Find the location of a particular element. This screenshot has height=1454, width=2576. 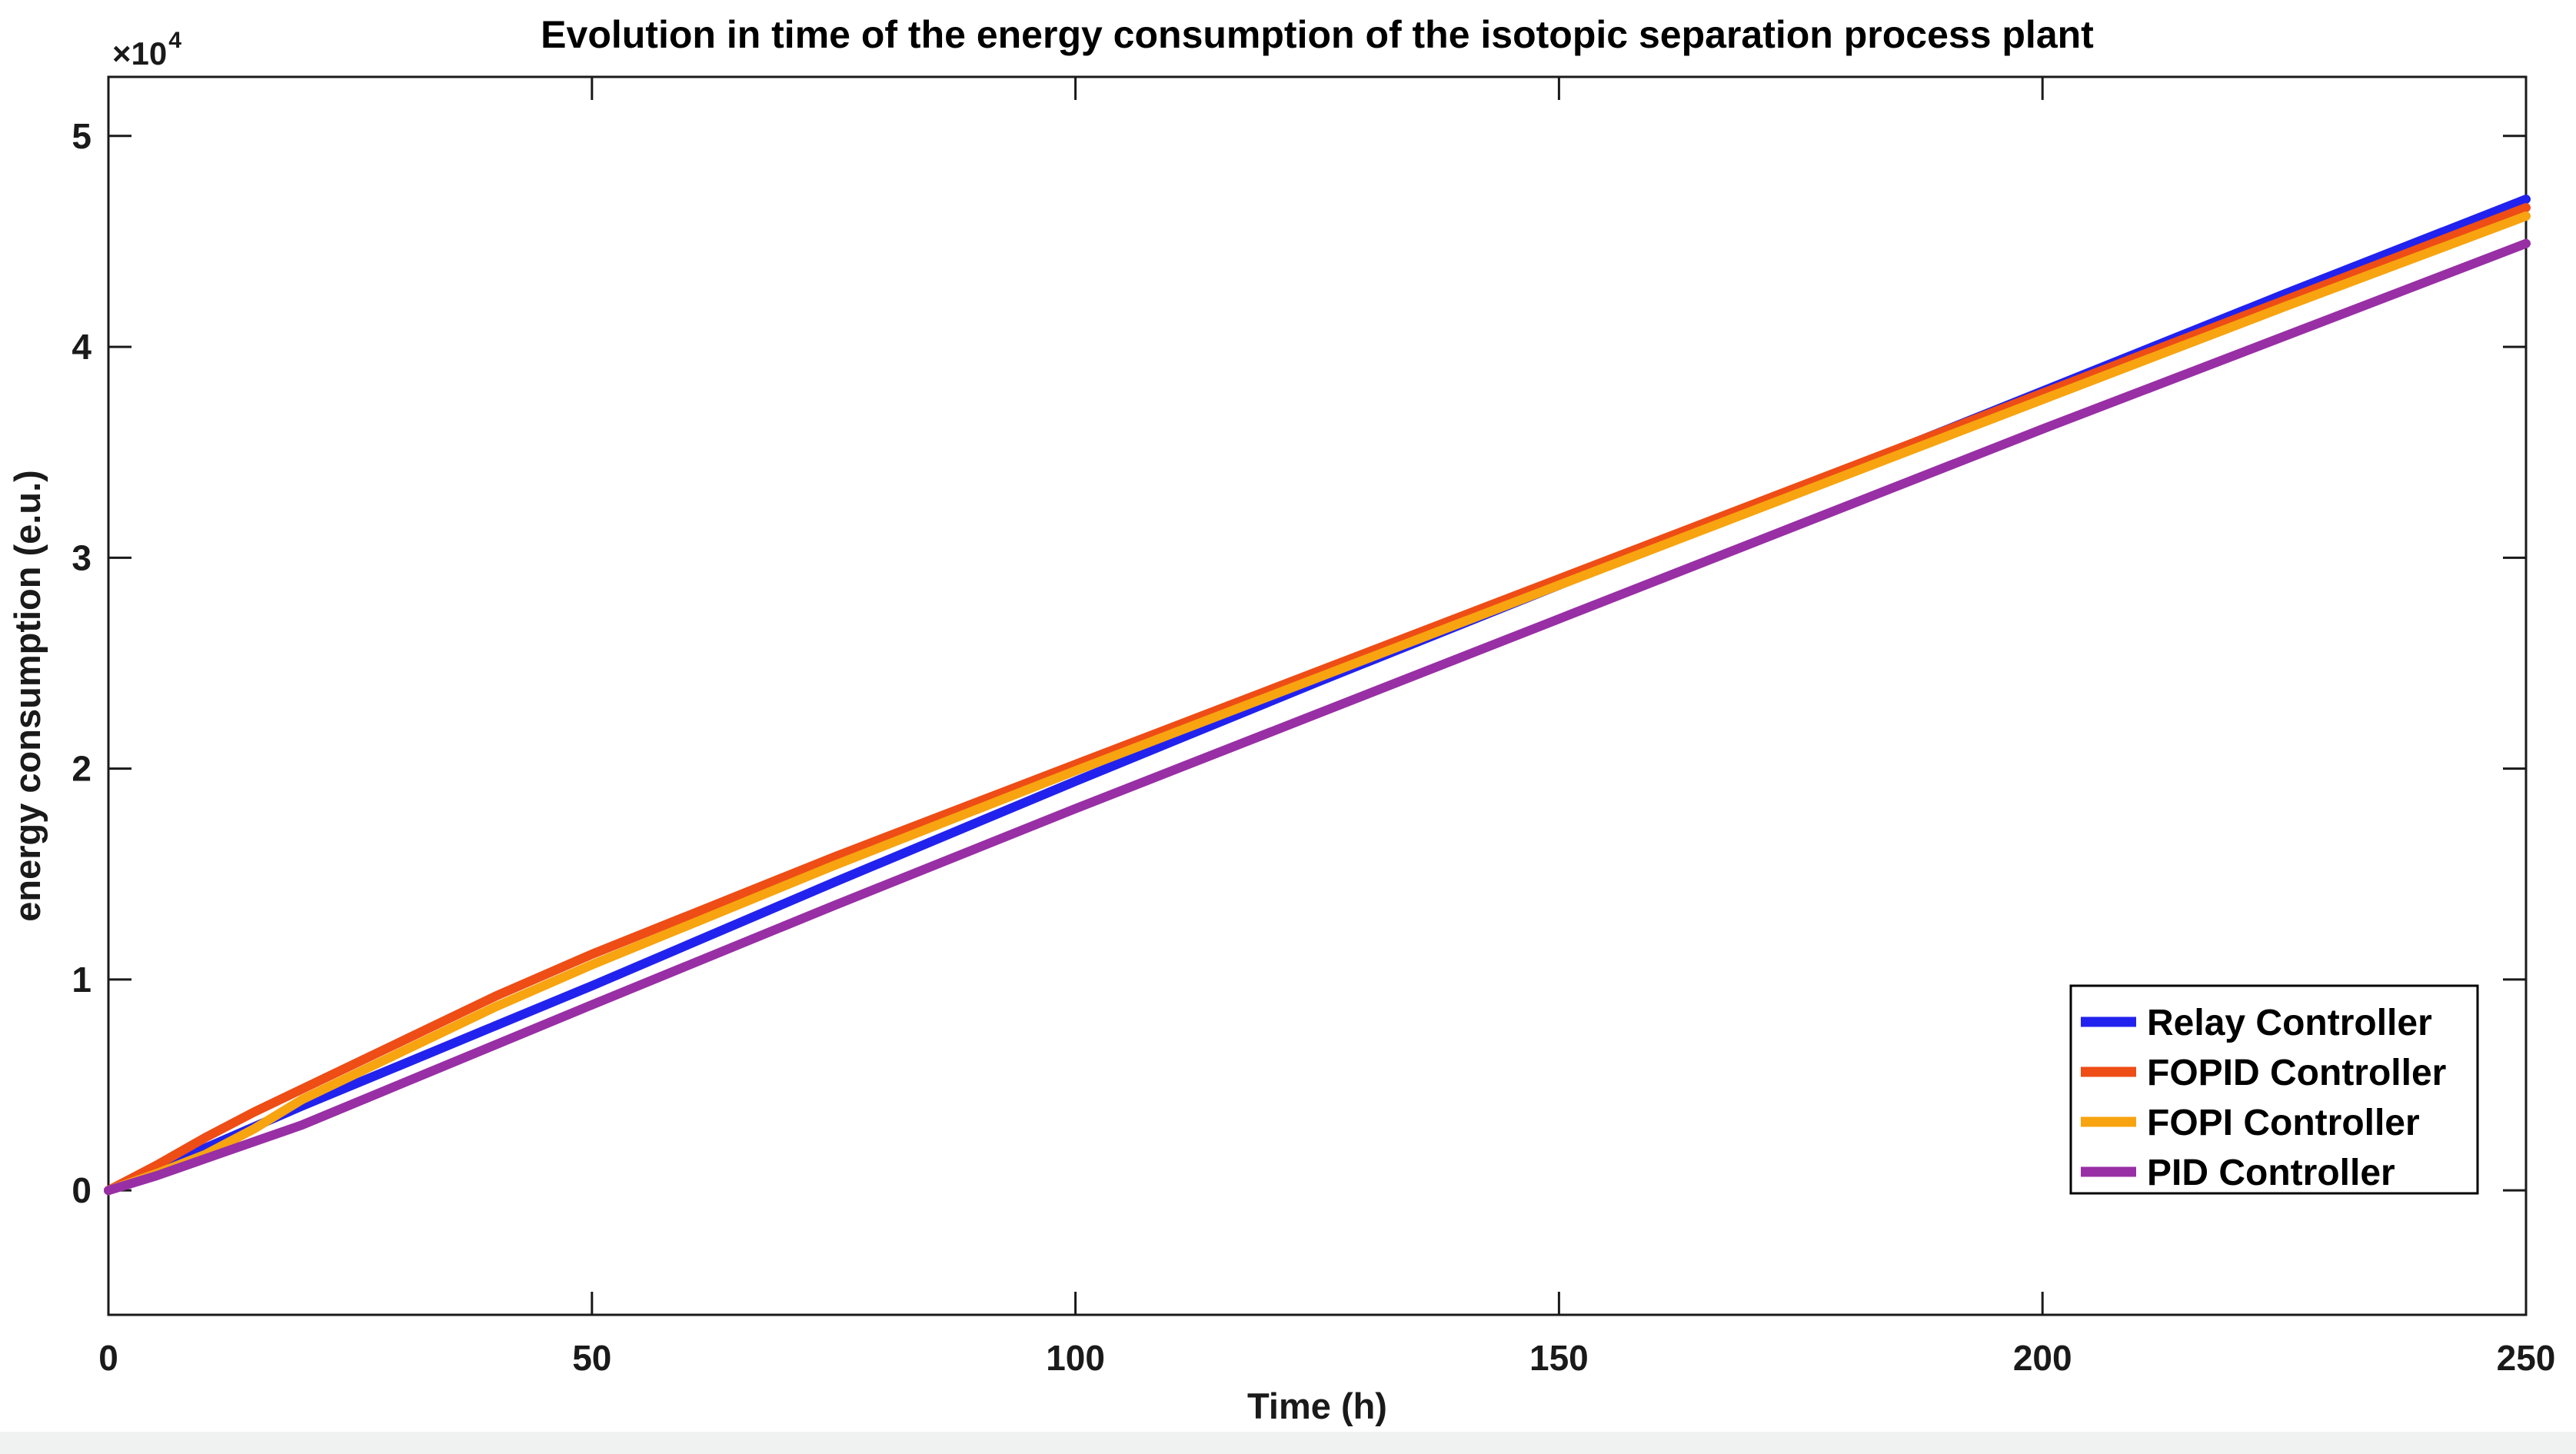

y-offset-exponent: 4 is located at coordinates (174, 41).